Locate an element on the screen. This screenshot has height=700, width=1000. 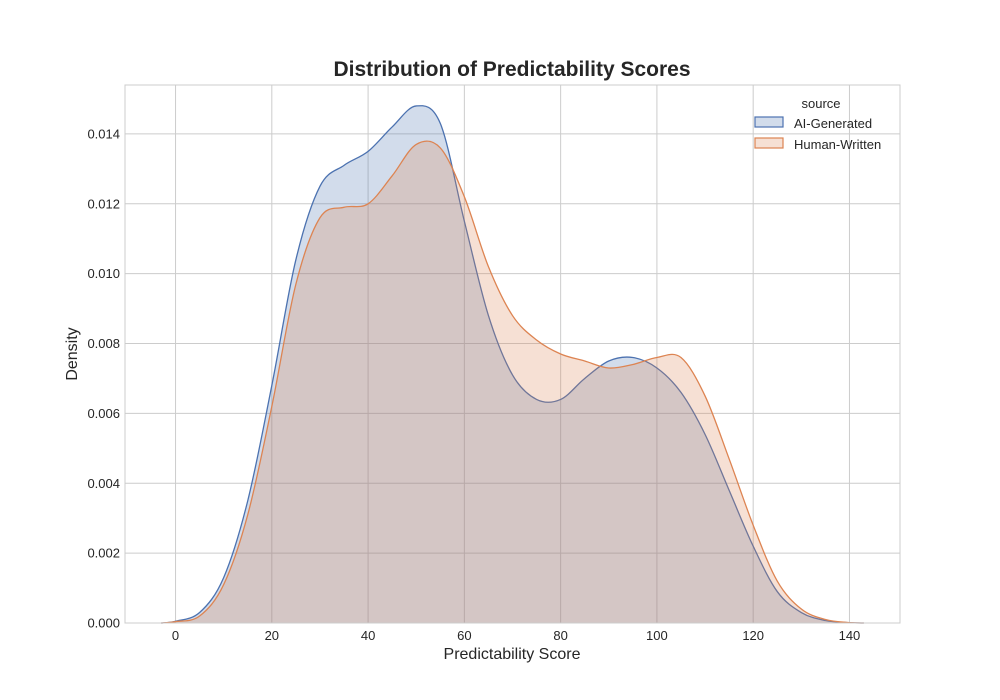
chart-title: Distribution of Predictability Scores is located at coordinates (511, 69).